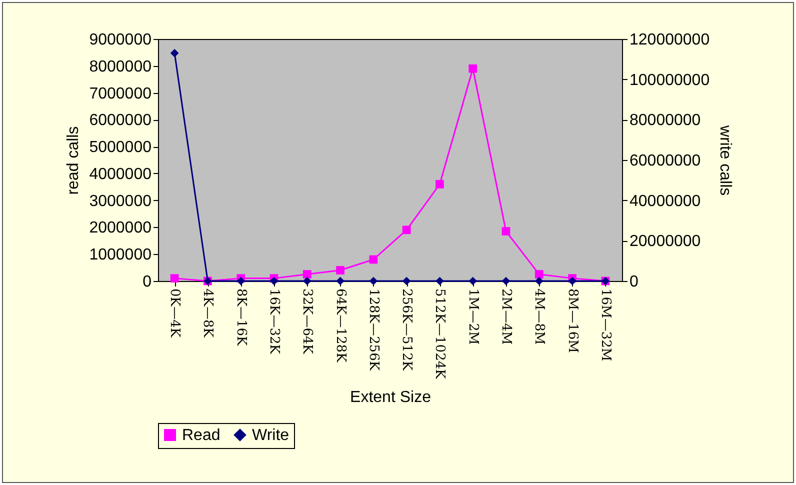 The height and width of the screenshot is (485, 796). Describe the element at coordinates (201, 435) in the screenshot. I see `legend-label: Read` at that location.